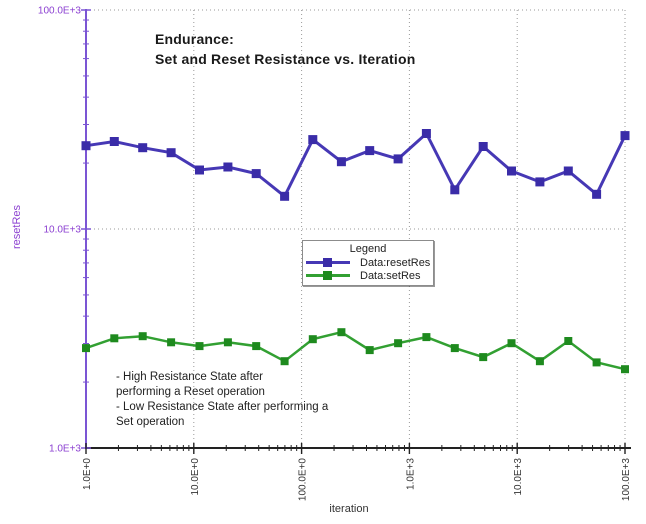 The image size is (646, 524). Describe the element at coordinates (626, 480) in the screenshot. I see `x-tick-label: 100.0E+3` at that location.